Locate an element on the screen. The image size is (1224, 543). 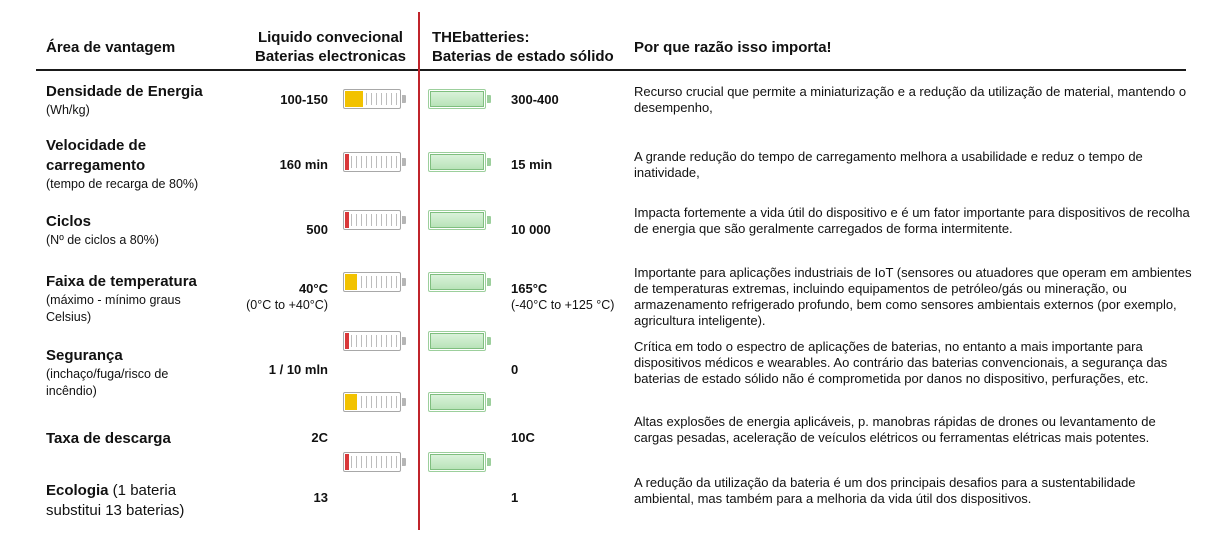
row-subtitle-line2: Celsius) is located at coordinates (69, 317).